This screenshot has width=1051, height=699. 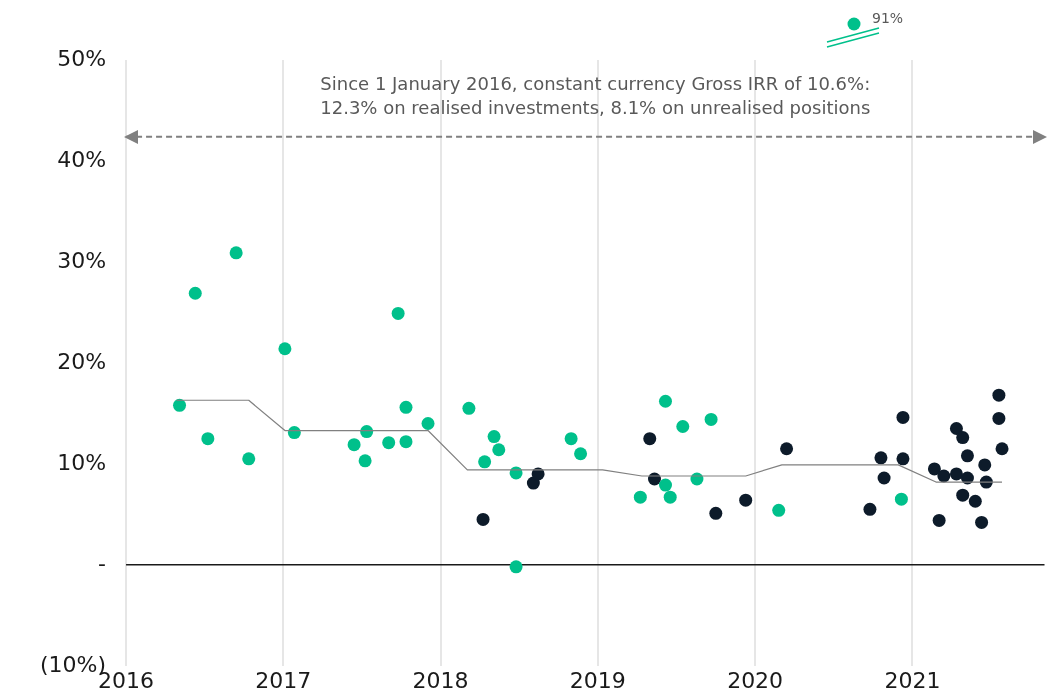 I want to click on y-tick-label: 50%, so click(x=82, y=58).